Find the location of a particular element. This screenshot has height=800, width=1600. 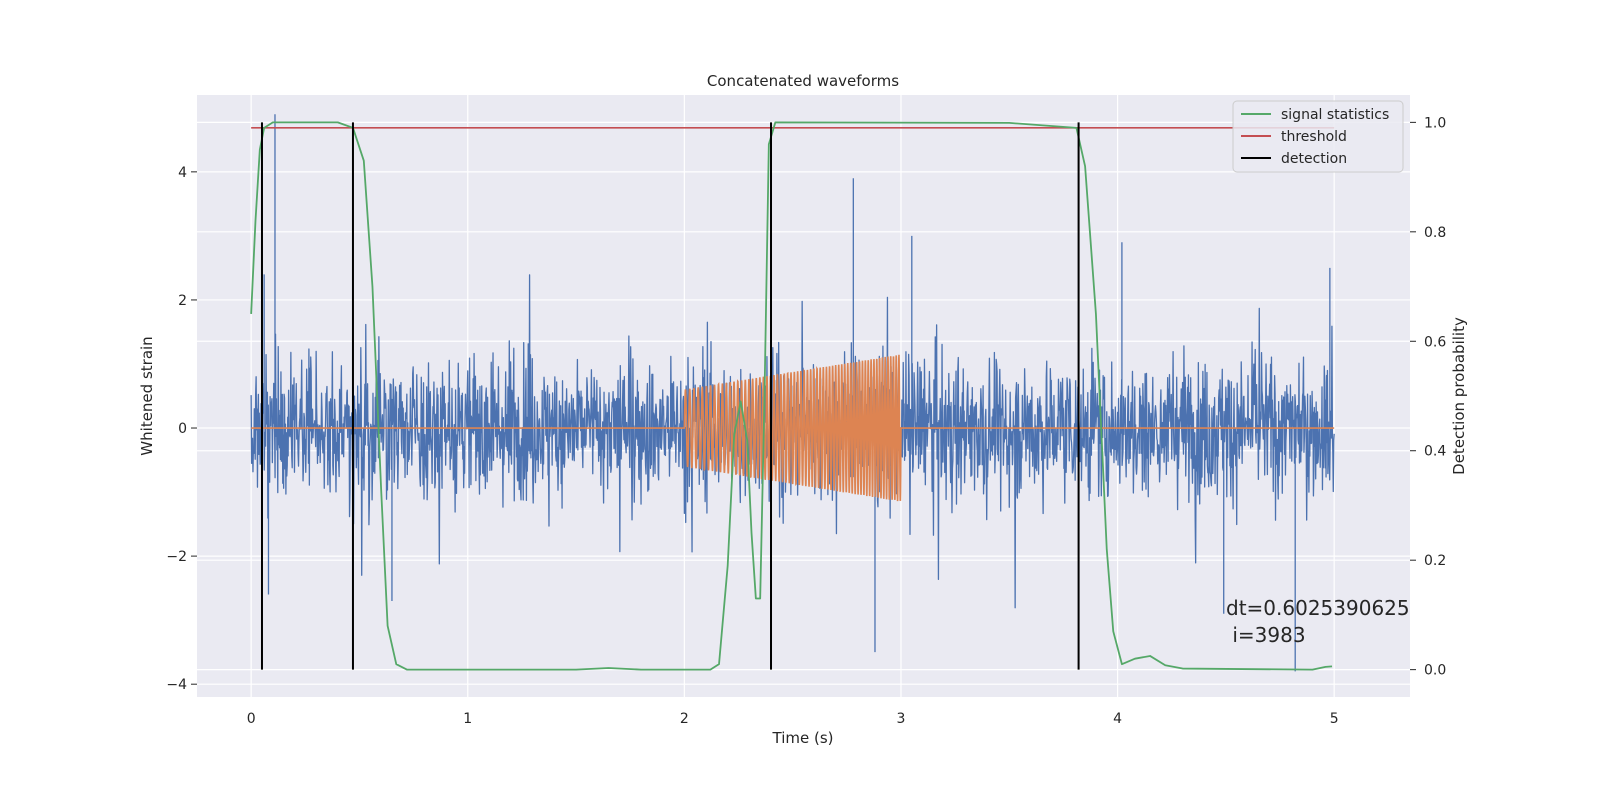

chart-title-text: Concatenated waveforms is located at coordinates (803, 81).